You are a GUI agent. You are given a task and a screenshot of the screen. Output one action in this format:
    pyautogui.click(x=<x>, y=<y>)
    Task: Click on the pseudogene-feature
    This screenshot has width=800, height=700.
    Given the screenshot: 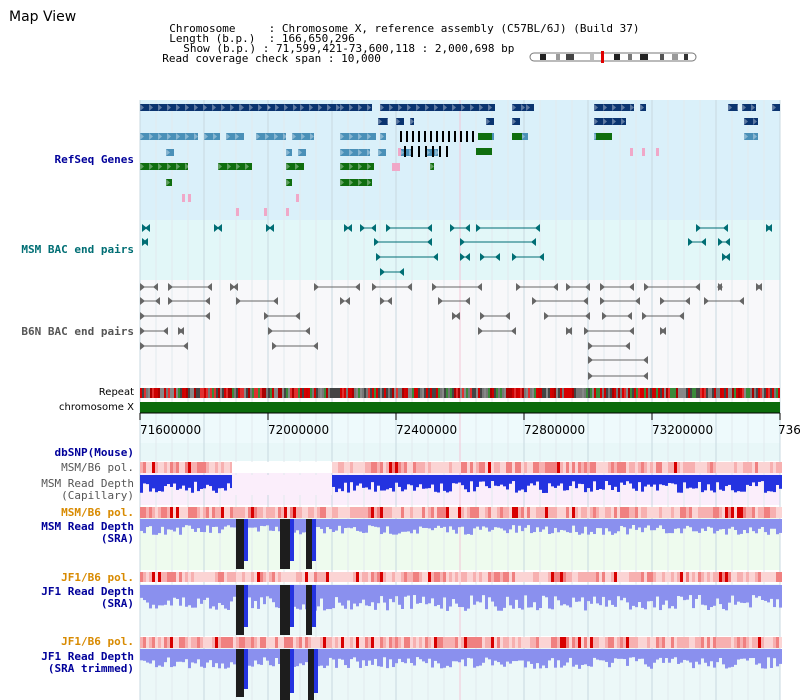 What is the action you would take?
    pyautogui.click(x=399, y=152)
    